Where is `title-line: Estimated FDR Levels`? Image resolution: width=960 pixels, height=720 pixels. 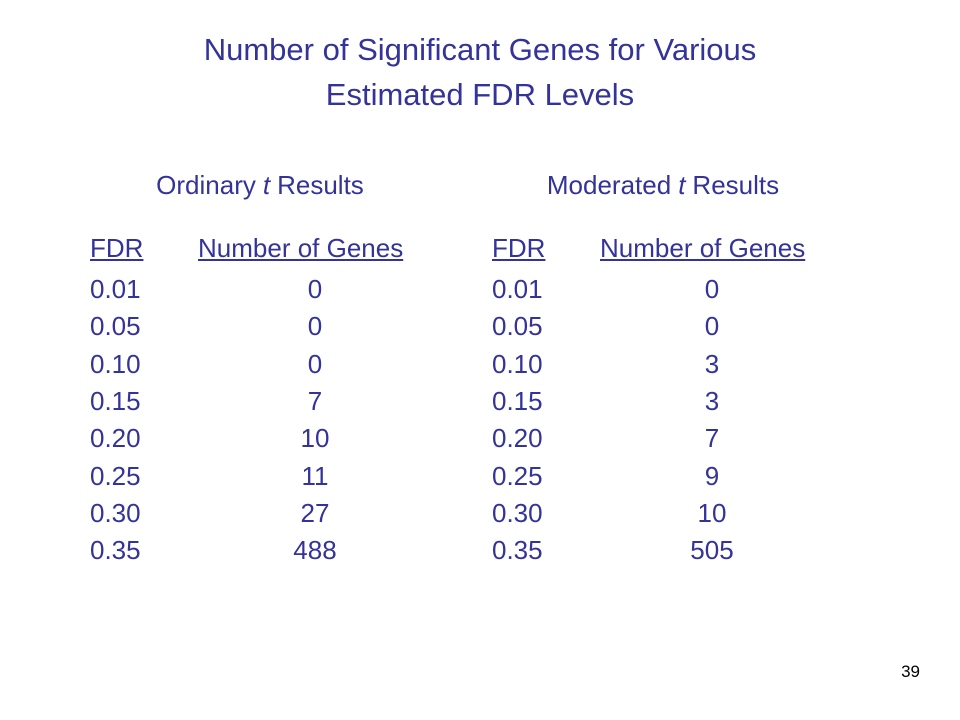
title-line: Estimated FDR Levels is located at coordinates (480, 94).